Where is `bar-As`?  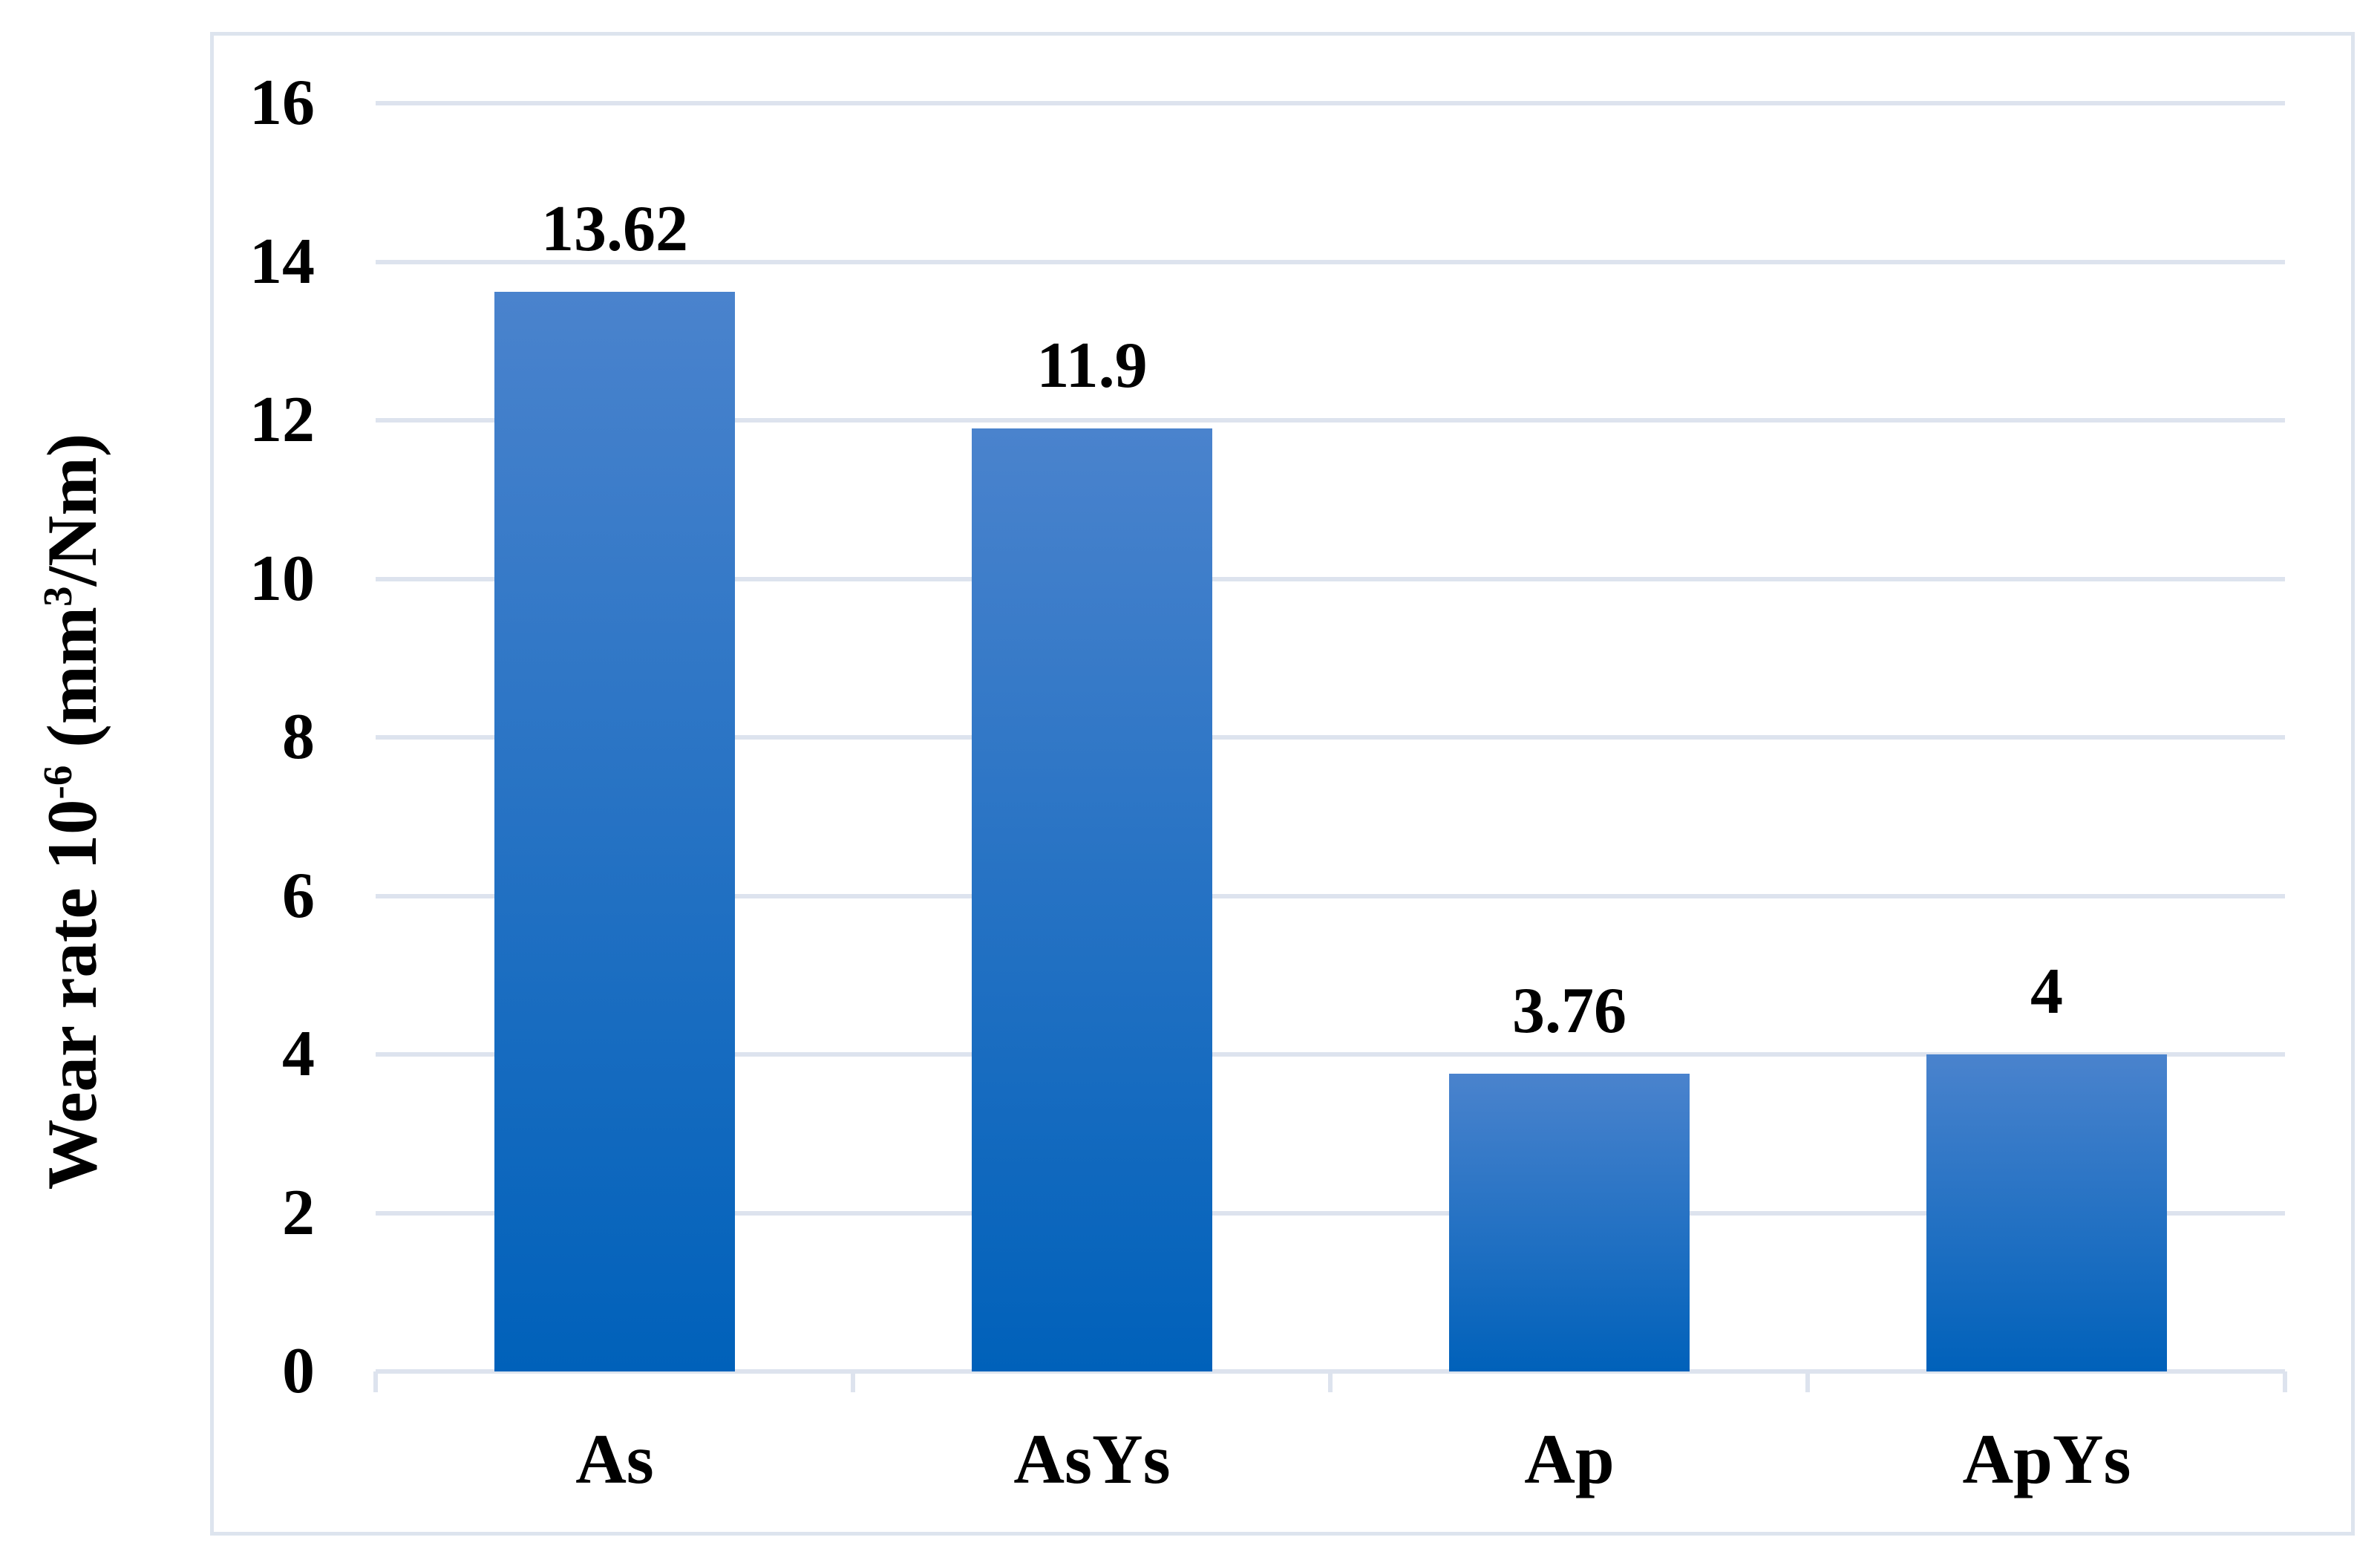
bar-As is located at coordinates (614, 831).